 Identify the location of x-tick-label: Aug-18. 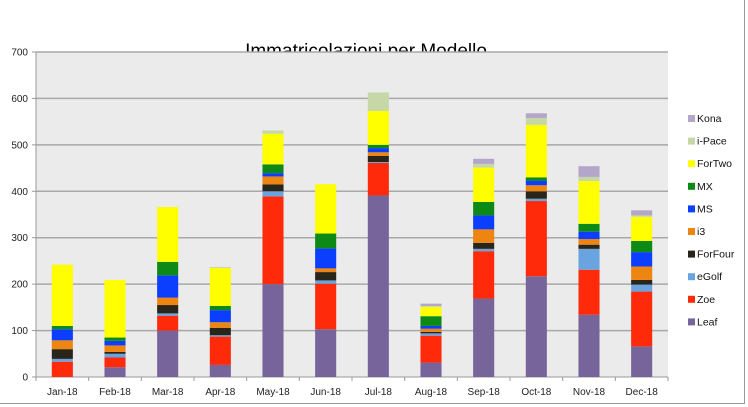
(431, 392).